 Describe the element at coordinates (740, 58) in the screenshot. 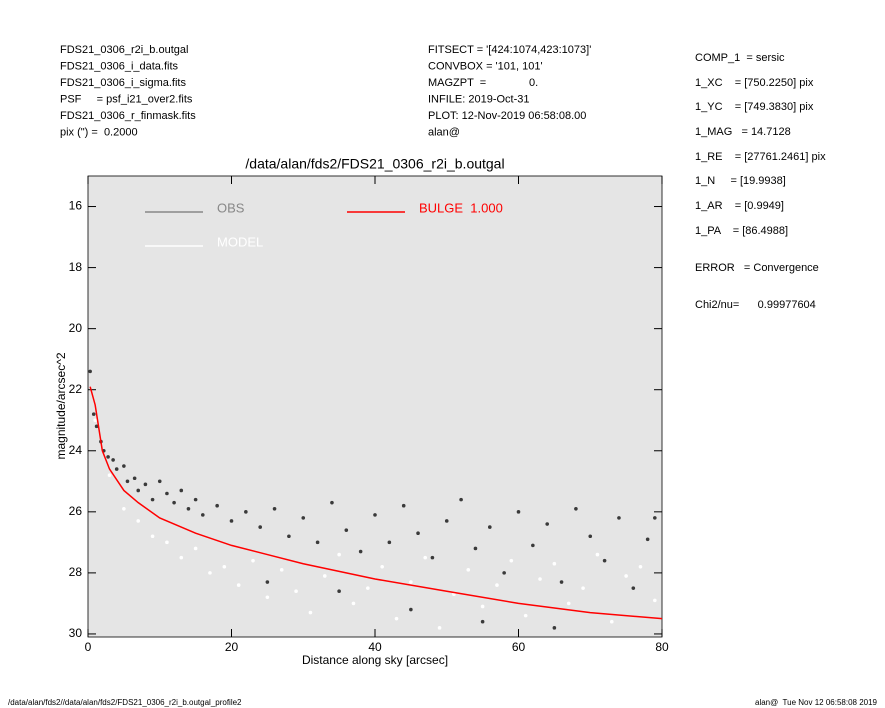

I see `fit-parameter: COMP_1 = sersic` at that location.